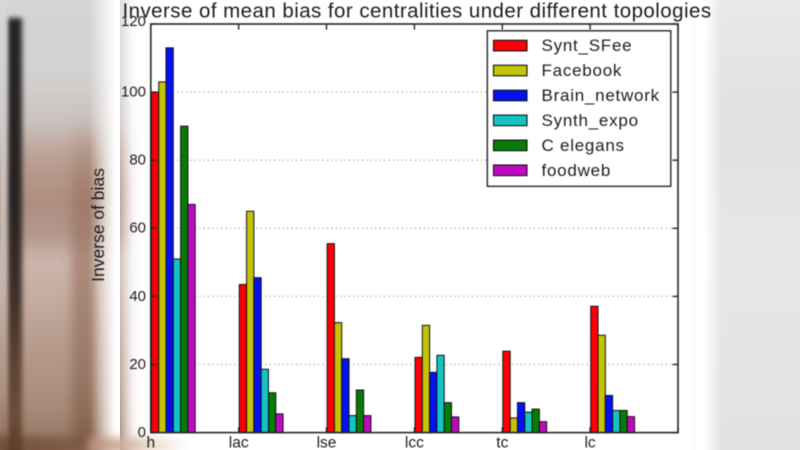 Image resolution: width=800 pixels, height=450 pixels. Describe the element at coordinates (502, 442) in the screenshot. I see `svg-text: tc` at that location.